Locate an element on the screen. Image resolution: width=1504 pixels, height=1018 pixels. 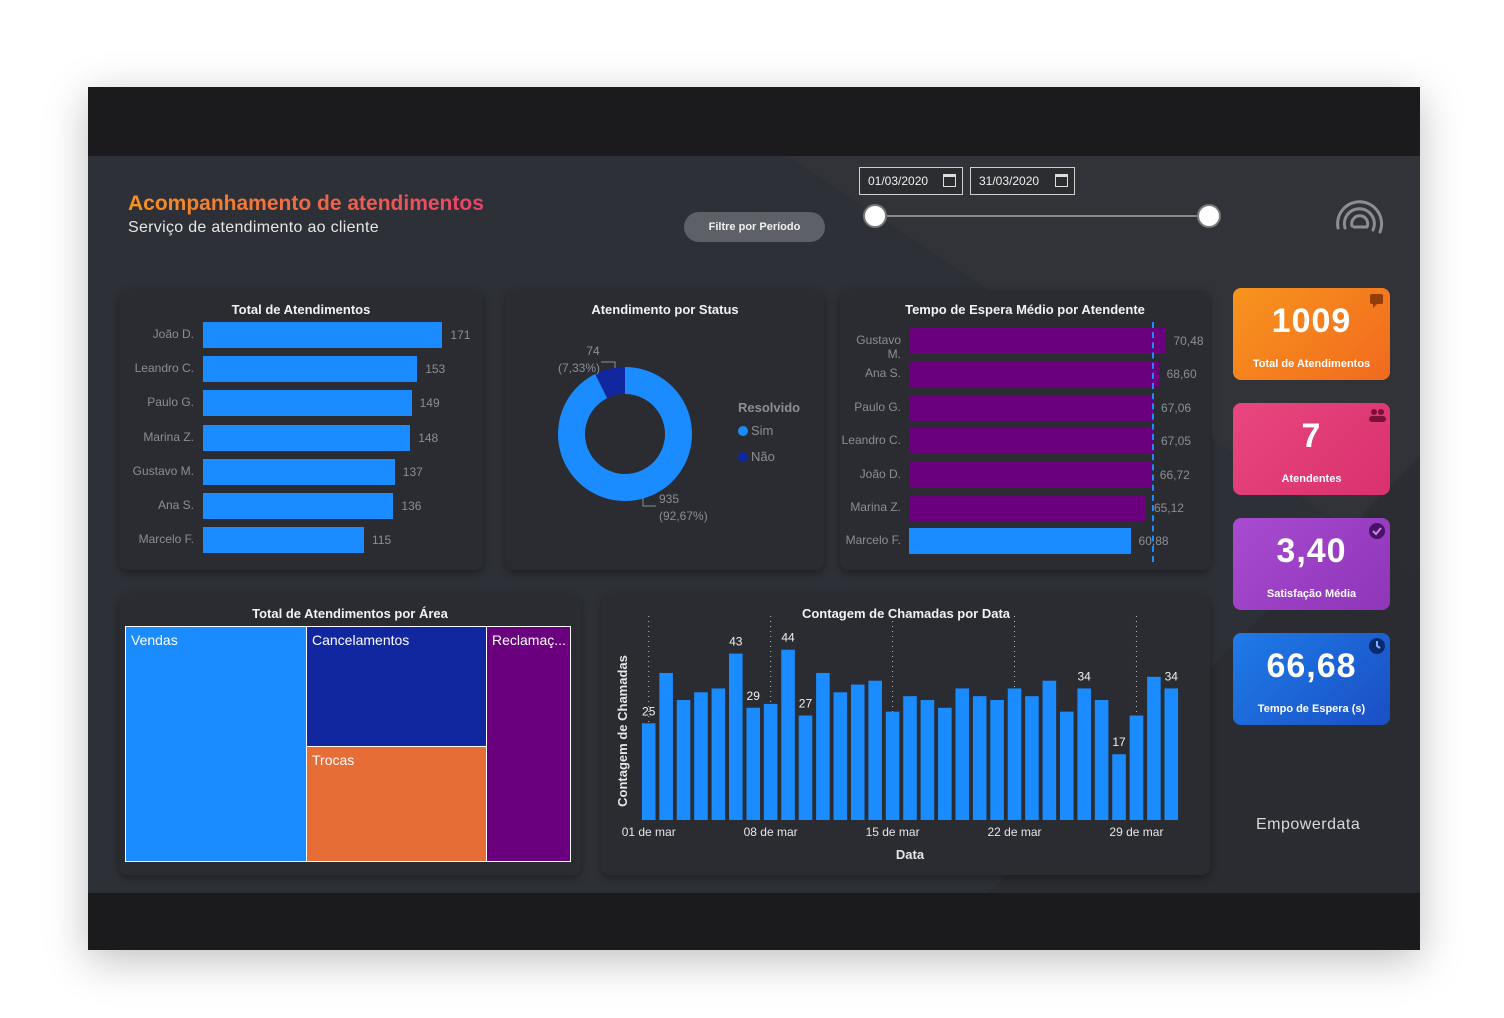
start-date-input: 01/03/2020 is located at coordinates (911, 181).